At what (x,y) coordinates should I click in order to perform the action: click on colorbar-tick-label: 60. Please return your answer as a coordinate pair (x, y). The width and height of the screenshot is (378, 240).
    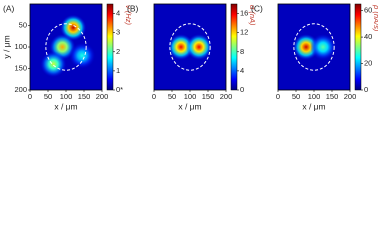
    Looking at the image, I should click on (368, 10).